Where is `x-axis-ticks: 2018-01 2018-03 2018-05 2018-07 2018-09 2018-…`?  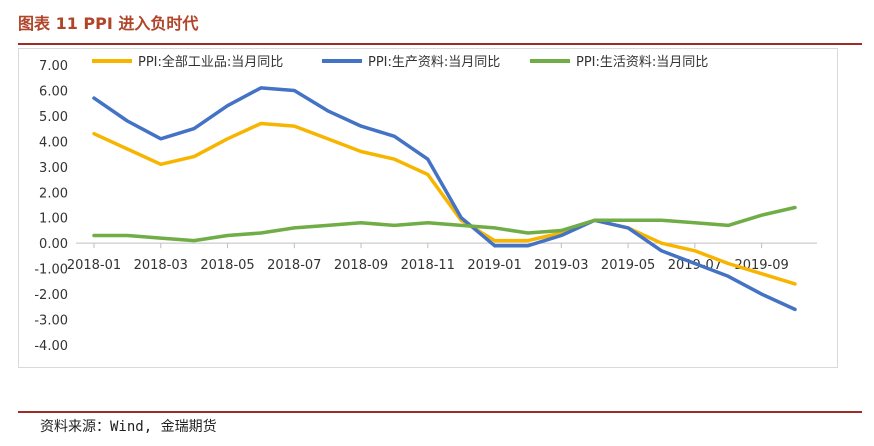
x-axis-ticks: 2018-01 2018-03 2018-05 2018-07 2018-09 2018-… is located at coordinates (428, 258).